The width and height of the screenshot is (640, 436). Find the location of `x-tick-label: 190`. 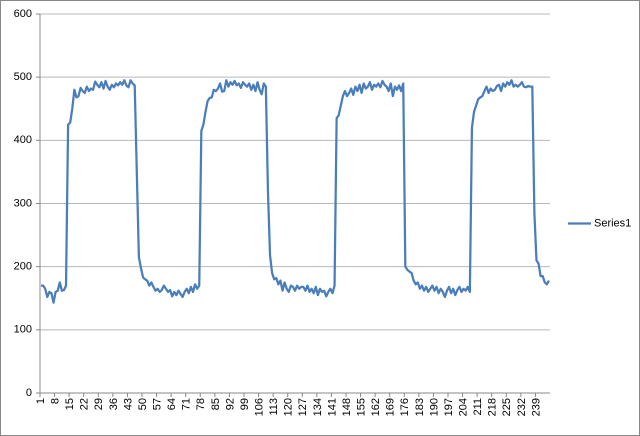

x-tick-label: 190 is located at coordinates (434, 407).